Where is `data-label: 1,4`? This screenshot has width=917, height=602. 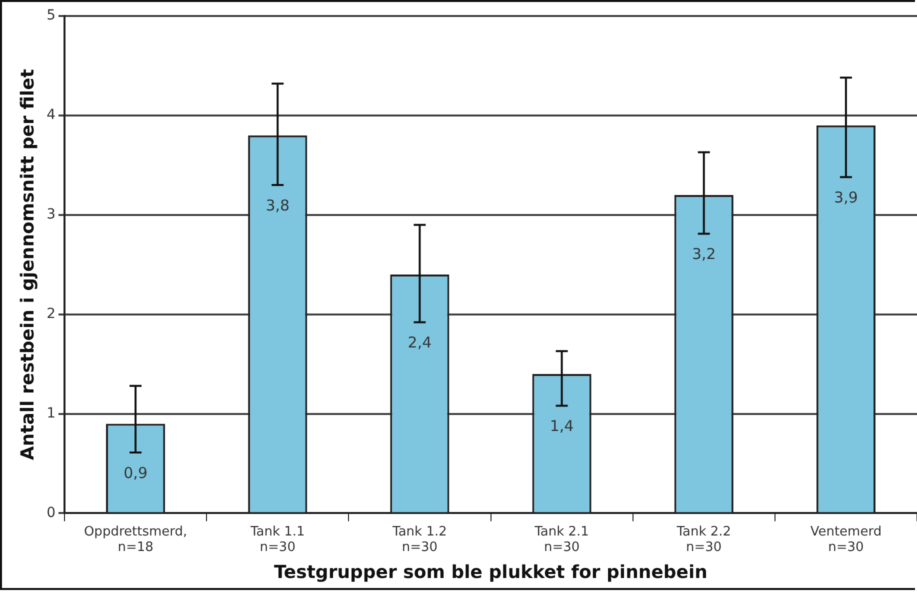
data-label: 1,4 is located at coordinates (562, 426).